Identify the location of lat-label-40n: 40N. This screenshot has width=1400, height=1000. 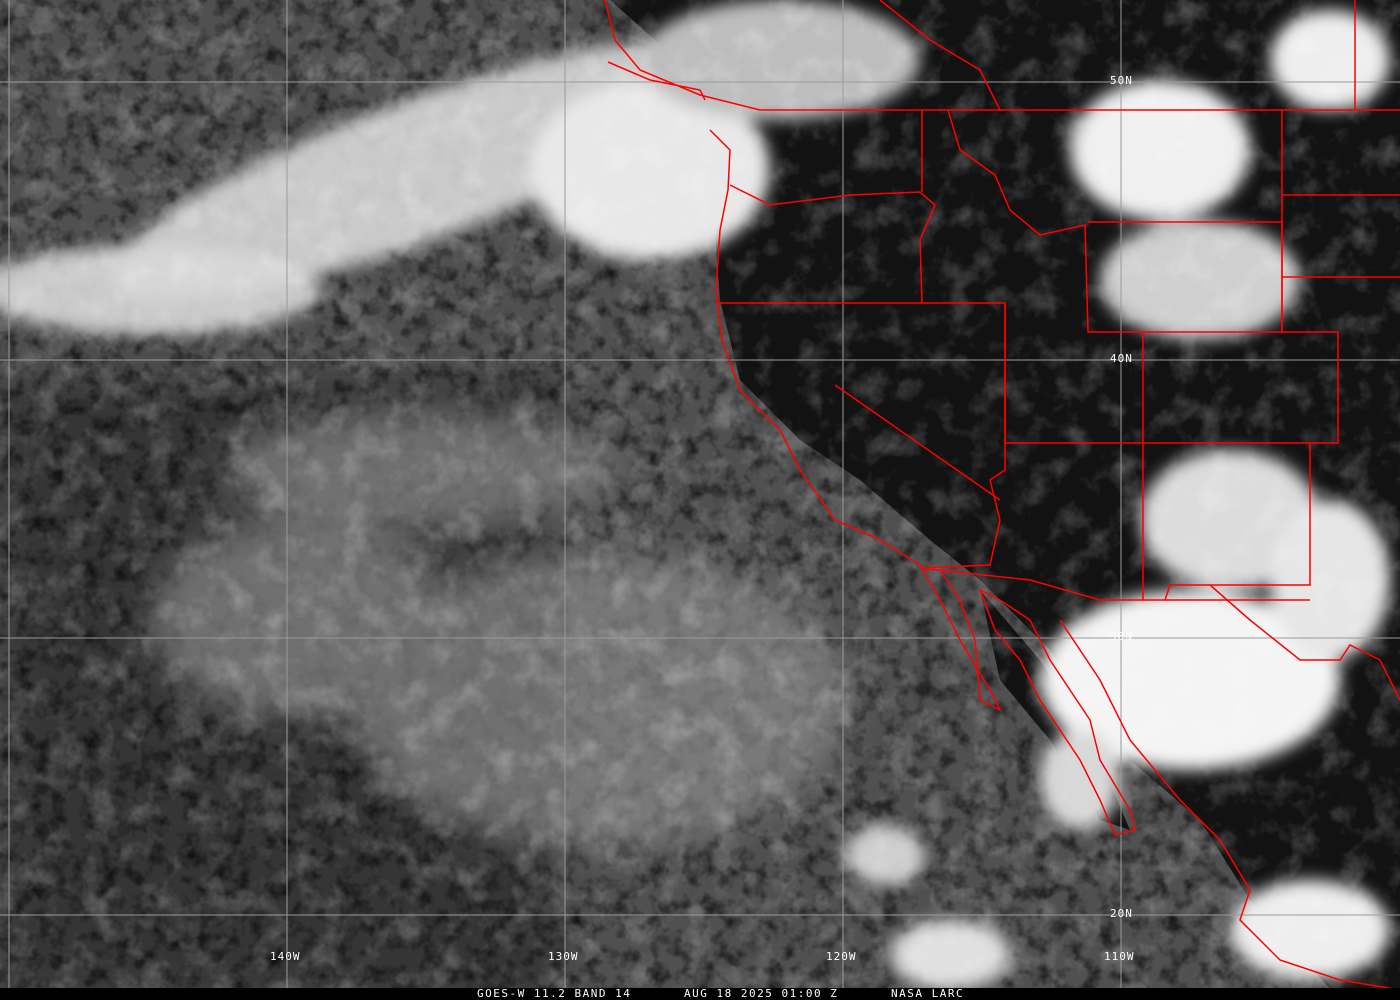
(1121, 358).